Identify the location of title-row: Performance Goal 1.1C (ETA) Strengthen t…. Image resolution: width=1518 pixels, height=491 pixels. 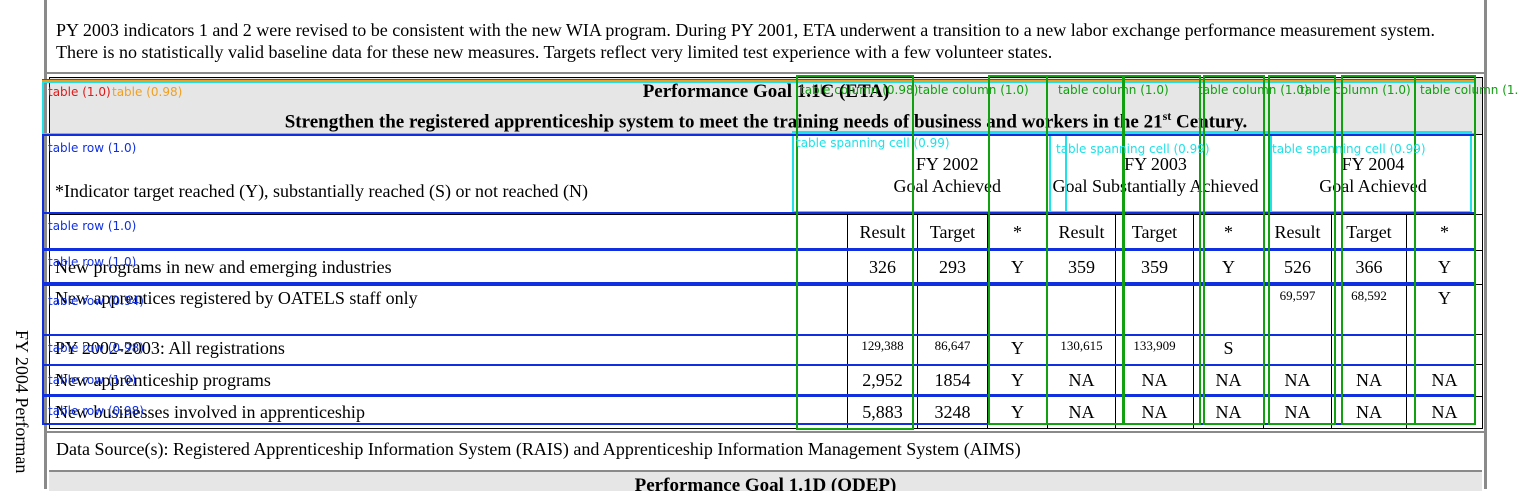
(766, 106).